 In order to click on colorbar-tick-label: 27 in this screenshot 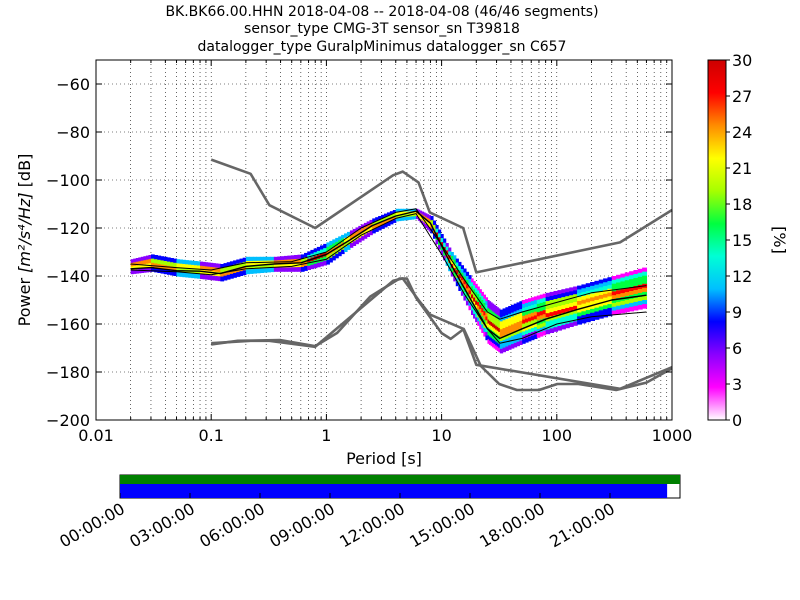, I will do `click(742, 96)`.